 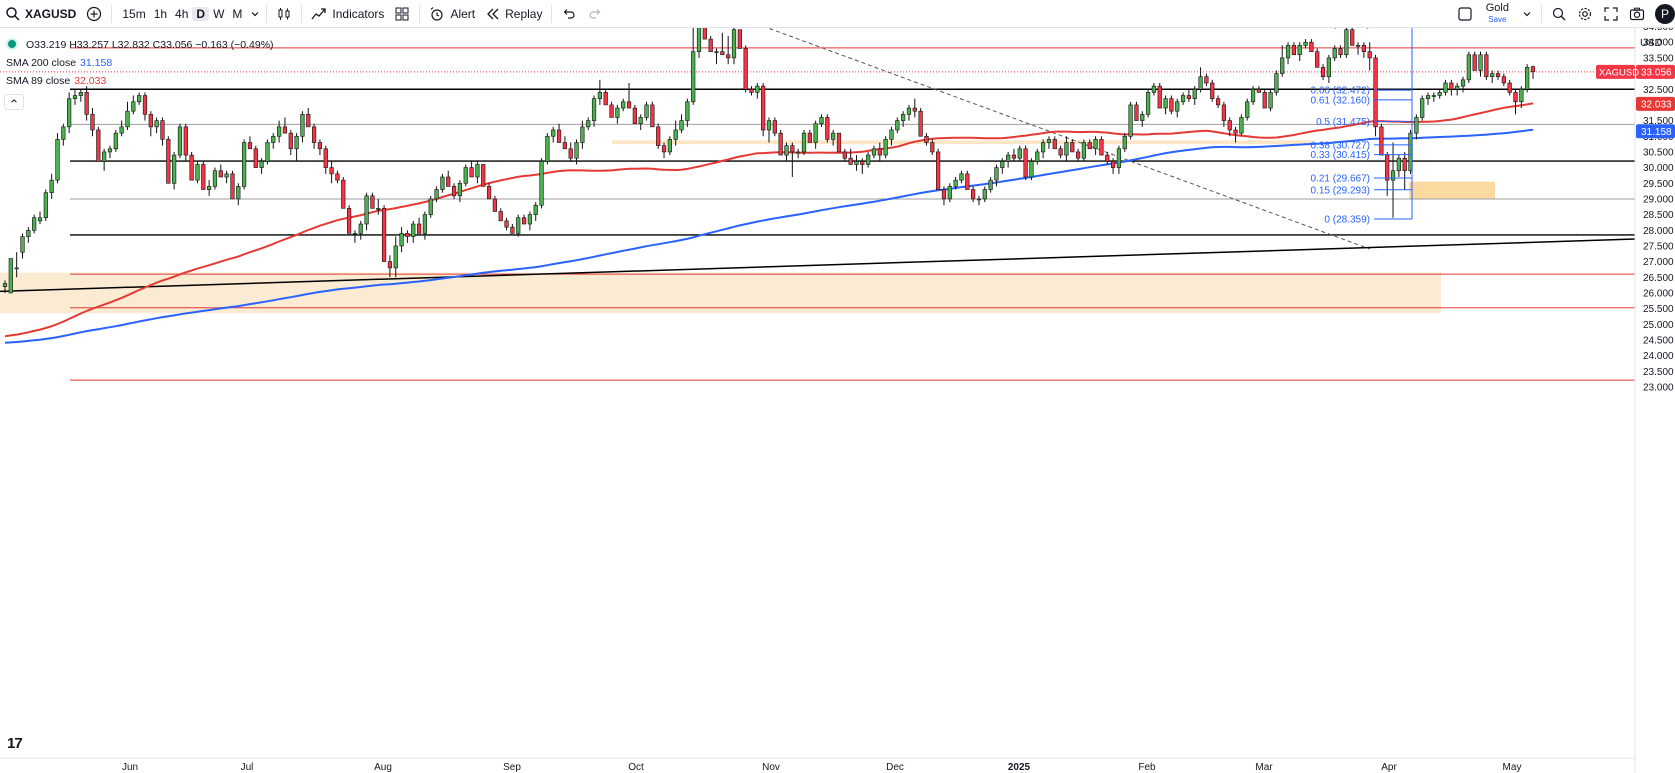 What do you see at coordinates (319, 13) in the screenshot?
I see `indicators-icon` at bounding box center [319, 13].